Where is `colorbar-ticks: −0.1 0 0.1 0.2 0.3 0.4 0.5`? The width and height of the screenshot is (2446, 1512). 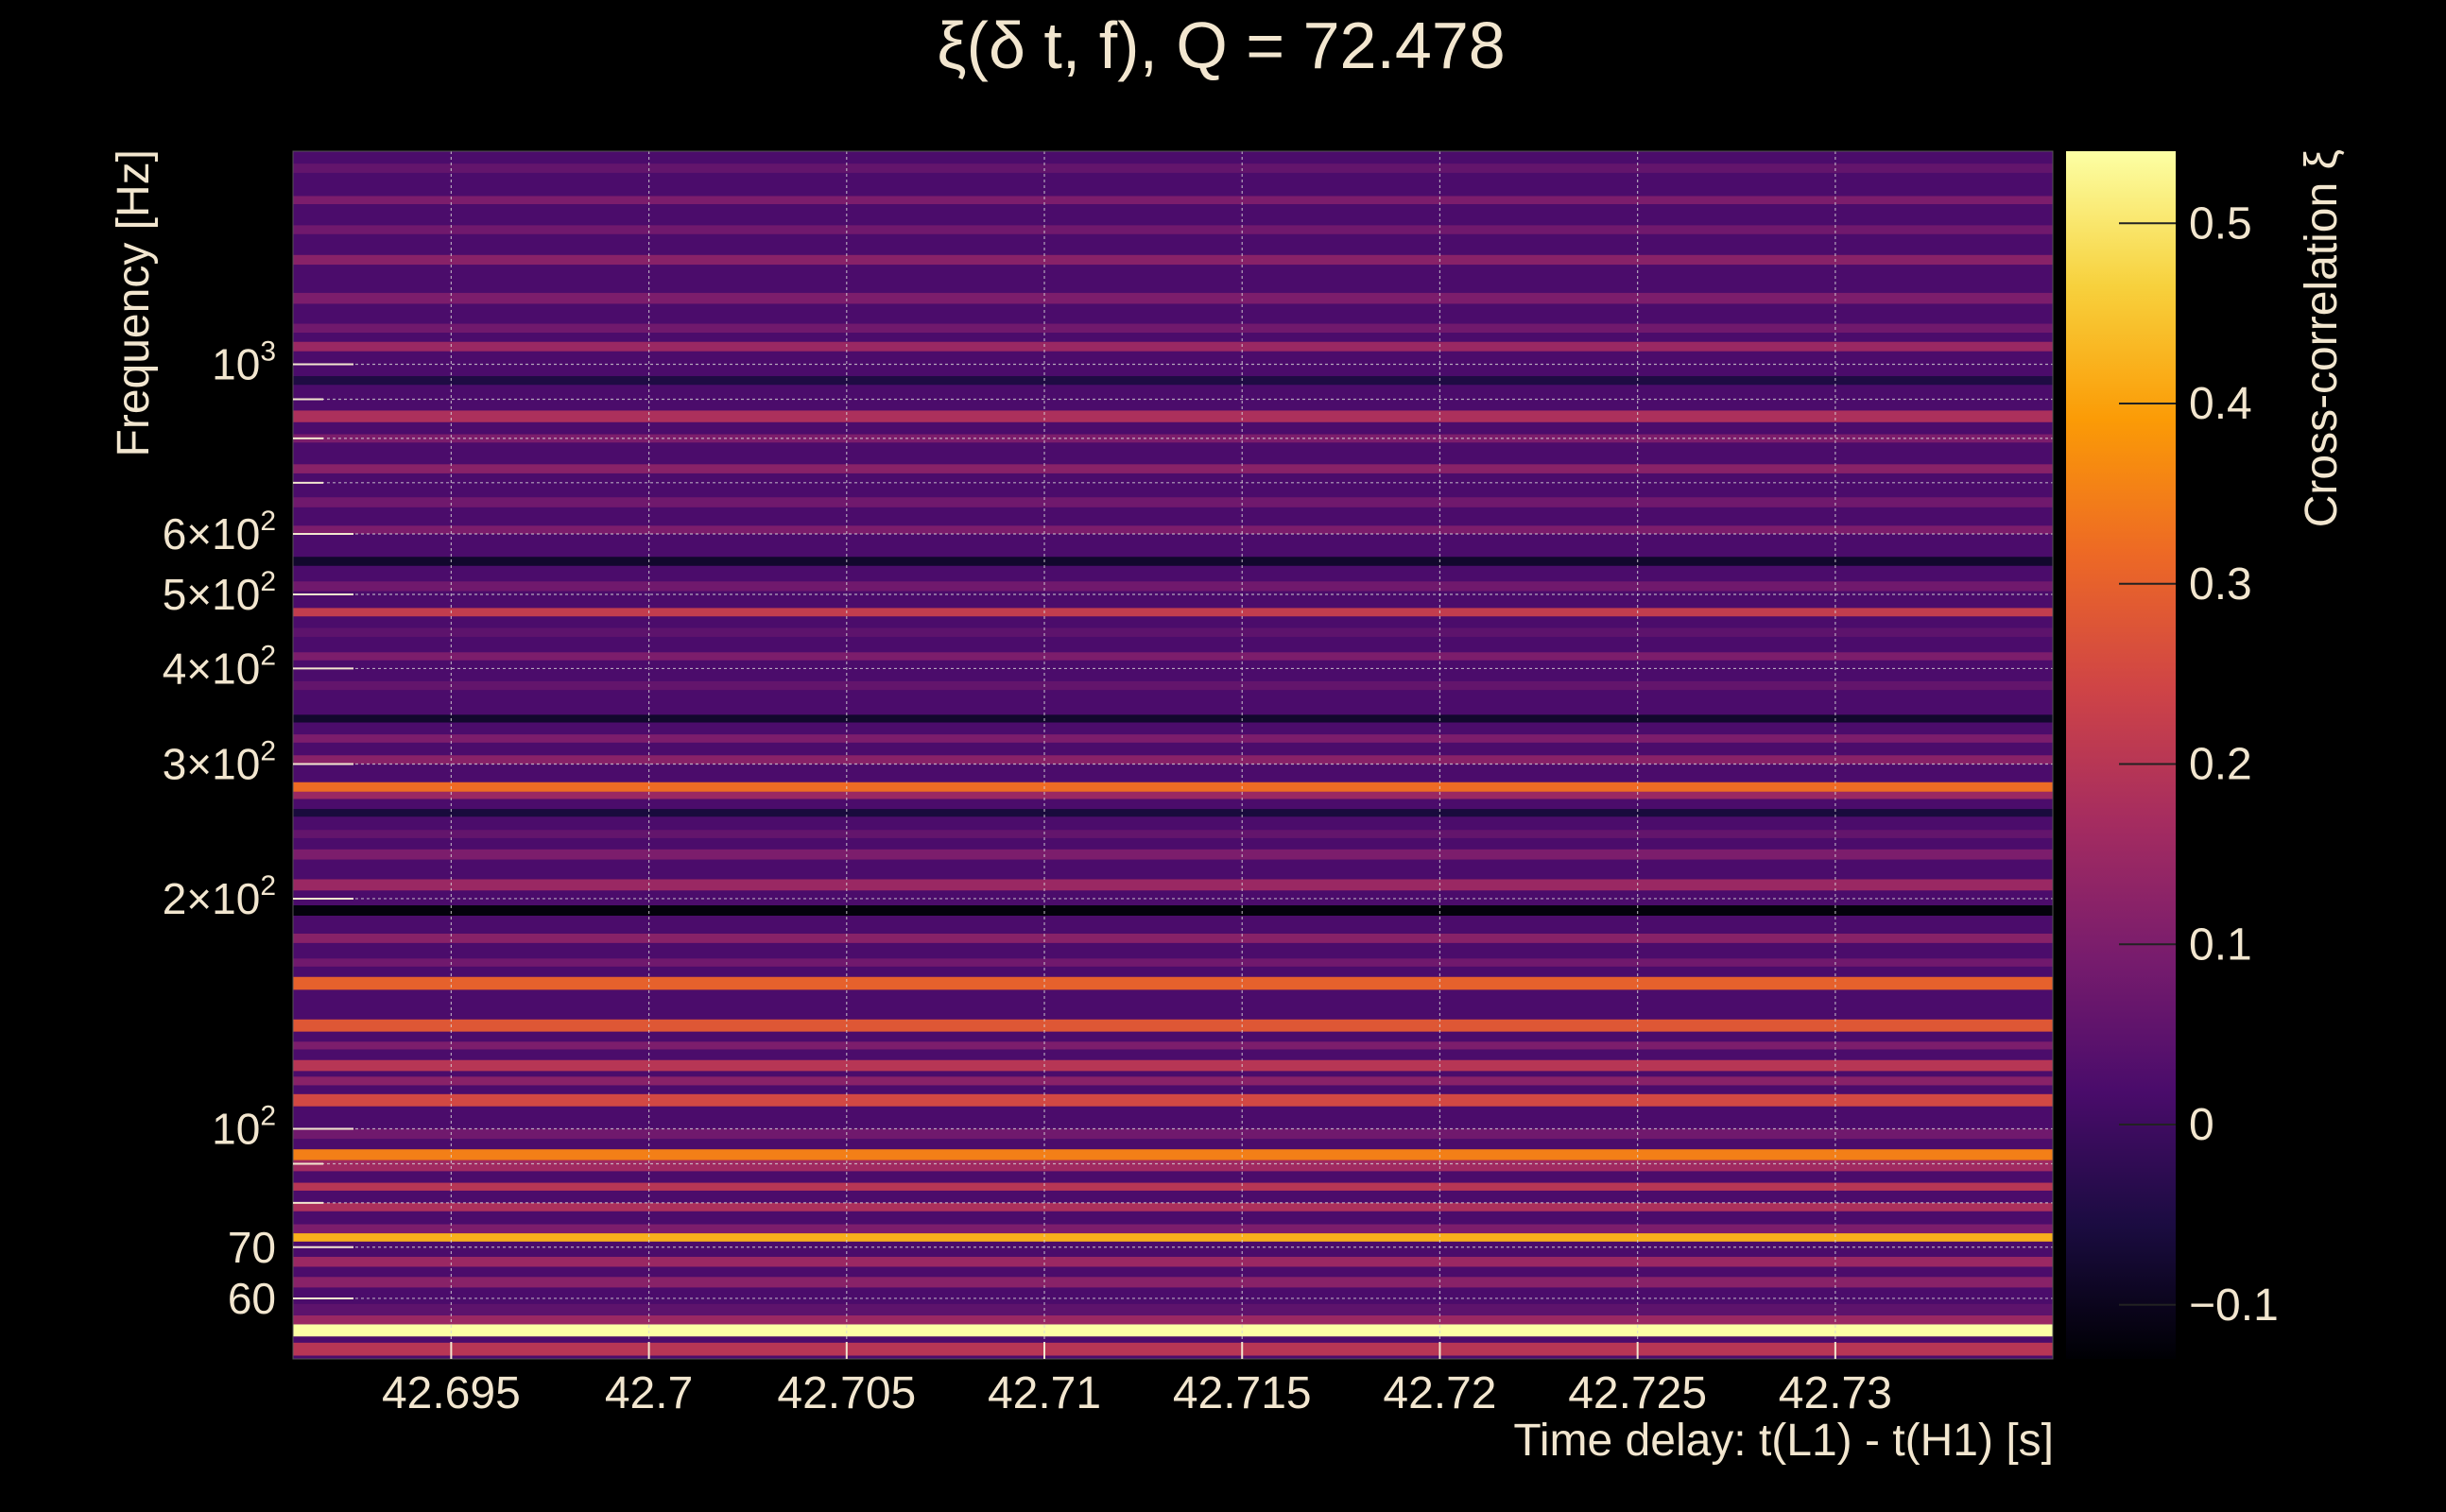 colorbar-ticks: −0.1 0 0.1 0.2 0.3 0.4 0.5 is located at coordinates (2199, 764).